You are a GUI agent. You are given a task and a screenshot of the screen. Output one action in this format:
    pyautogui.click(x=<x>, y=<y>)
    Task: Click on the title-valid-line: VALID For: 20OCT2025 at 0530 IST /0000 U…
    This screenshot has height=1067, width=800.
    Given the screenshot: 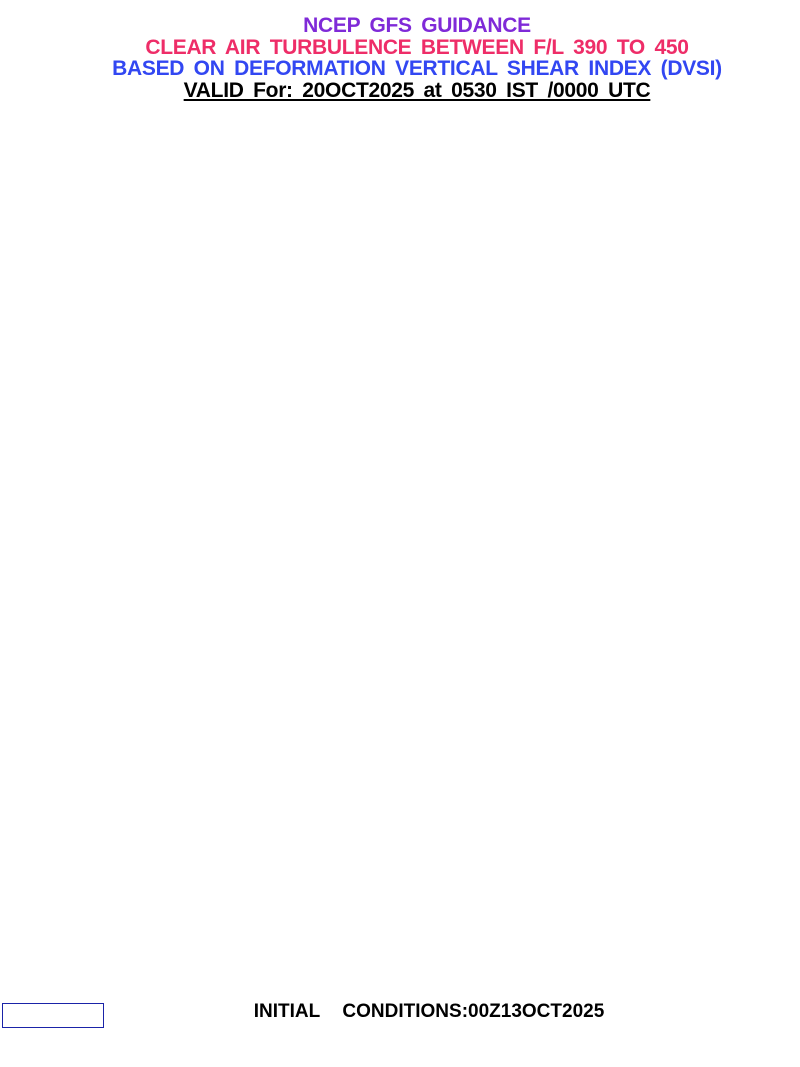 What is the action you would take?
    pyautogui.click(x=417, y=90)
    